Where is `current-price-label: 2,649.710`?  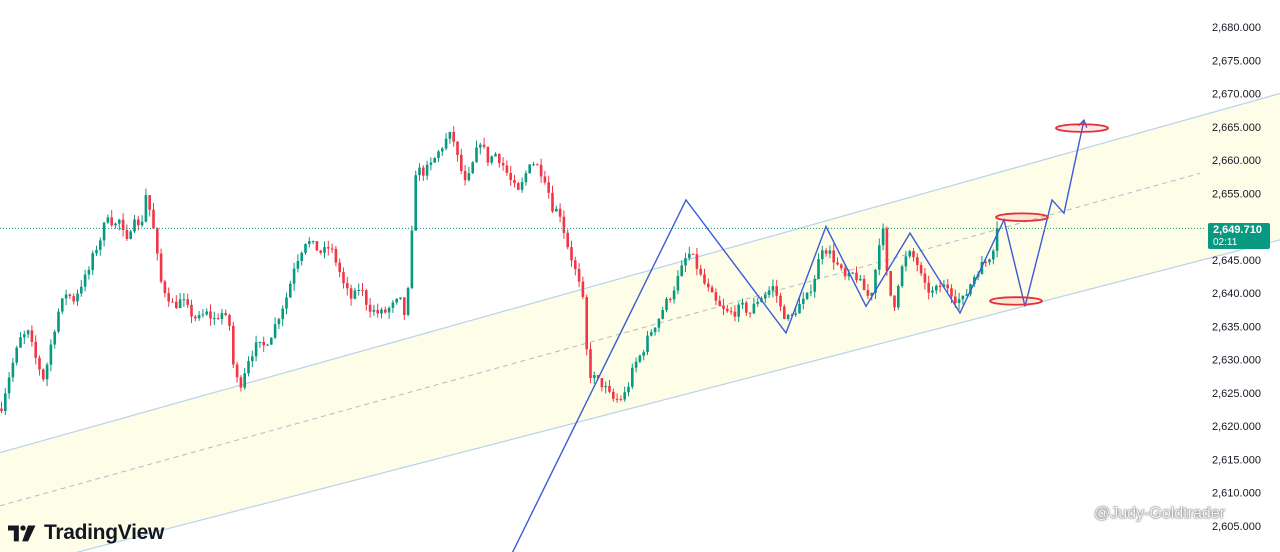
current-price-label: 2,649.710 is located at coordinates (1237, 230).